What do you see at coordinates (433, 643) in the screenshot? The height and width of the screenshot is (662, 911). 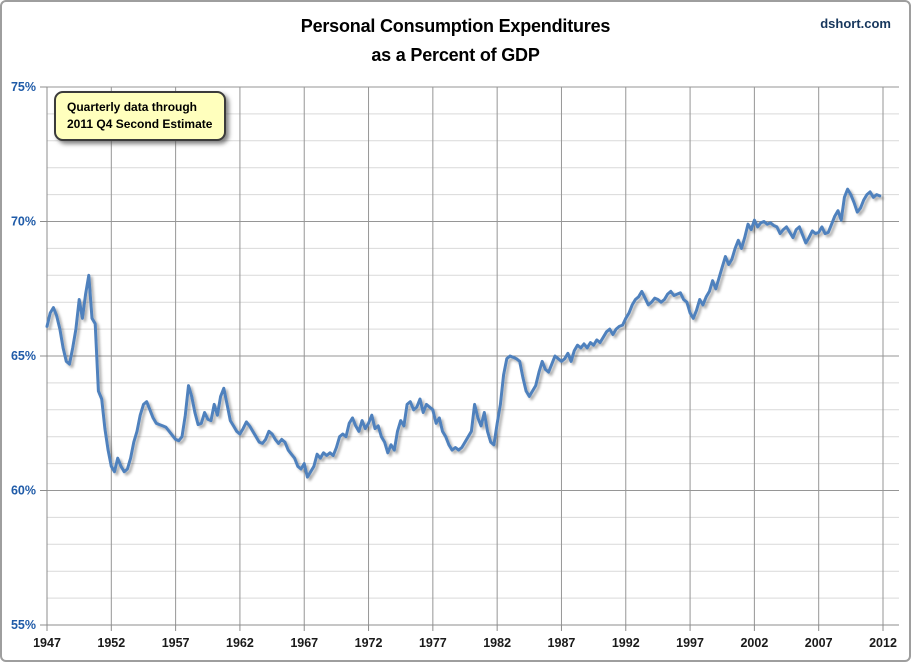 I see `x-axis-label: 1977` at bounding box center [433, 643].